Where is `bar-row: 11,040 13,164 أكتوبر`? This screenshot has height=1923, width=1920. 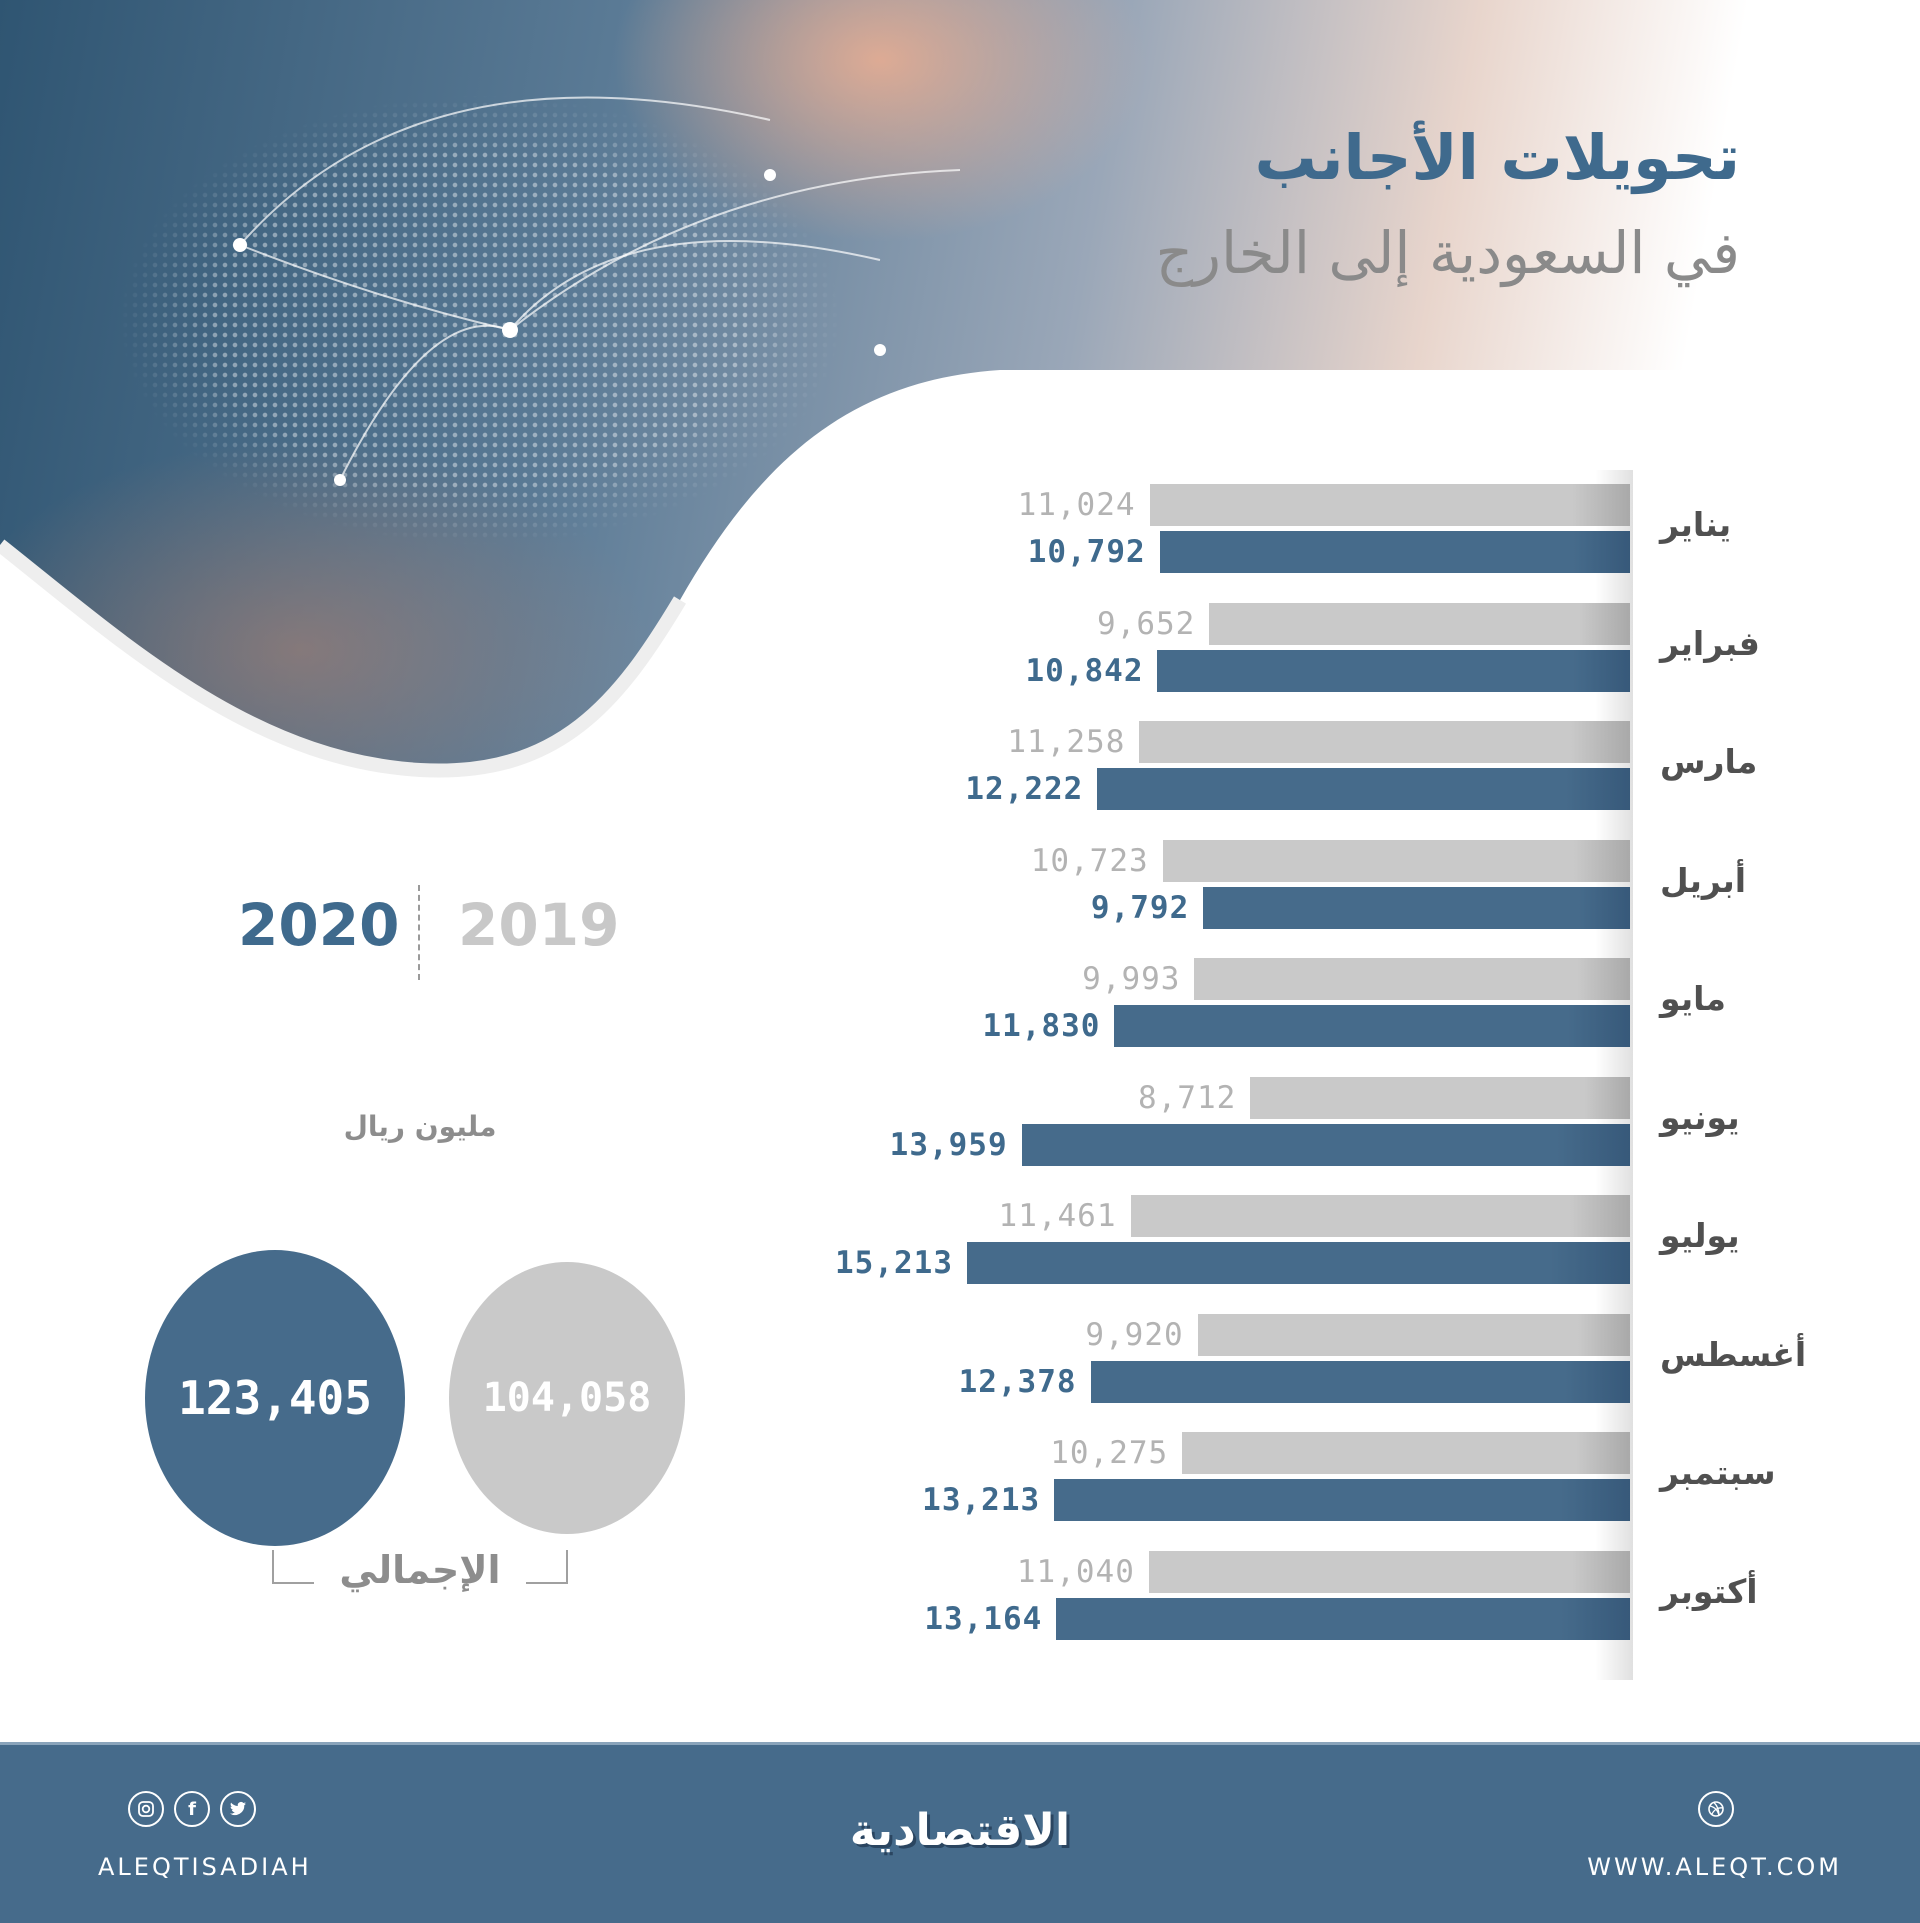 bar-row: 11,040 13,164 أكتوبر is located at coordinates (960, 1600).